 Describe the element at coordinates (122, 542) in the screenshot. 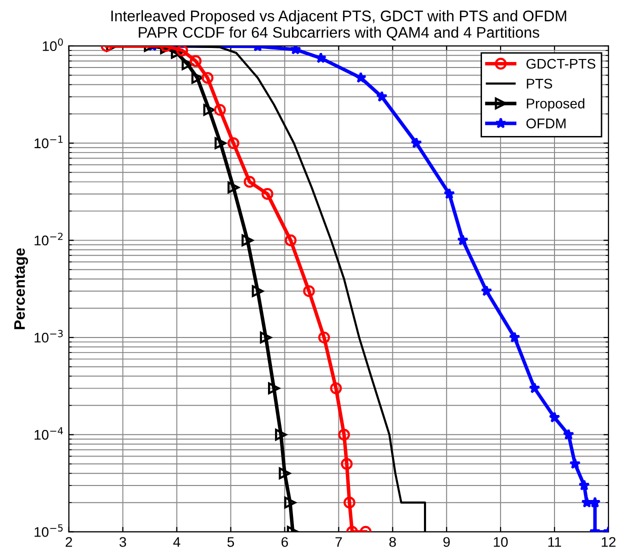

I see `x-tick-label: 3` at that location.